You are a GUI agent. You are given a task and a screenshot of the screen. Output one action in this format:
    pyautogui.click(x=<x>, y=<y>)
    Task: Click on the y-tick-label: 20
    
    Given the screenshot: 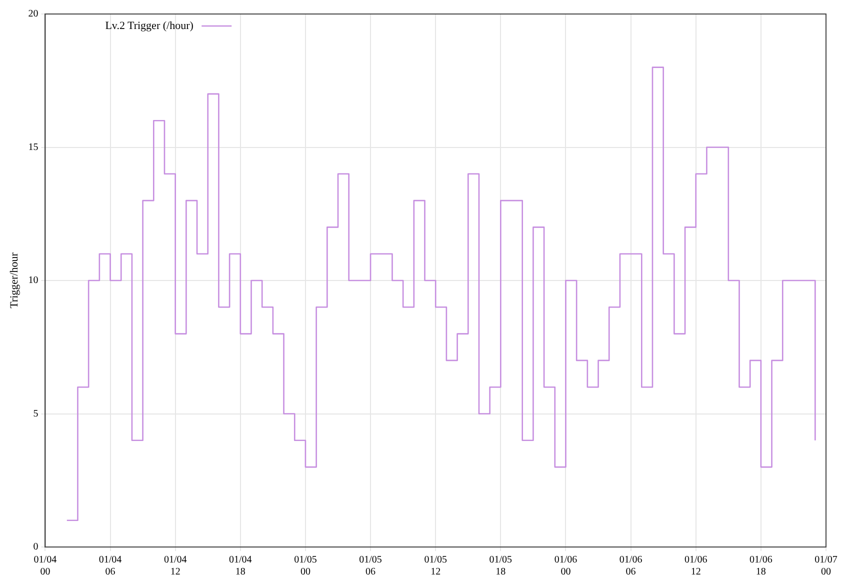 What is the action you would take?
    pyautogui.click(x=33, y=14)
    